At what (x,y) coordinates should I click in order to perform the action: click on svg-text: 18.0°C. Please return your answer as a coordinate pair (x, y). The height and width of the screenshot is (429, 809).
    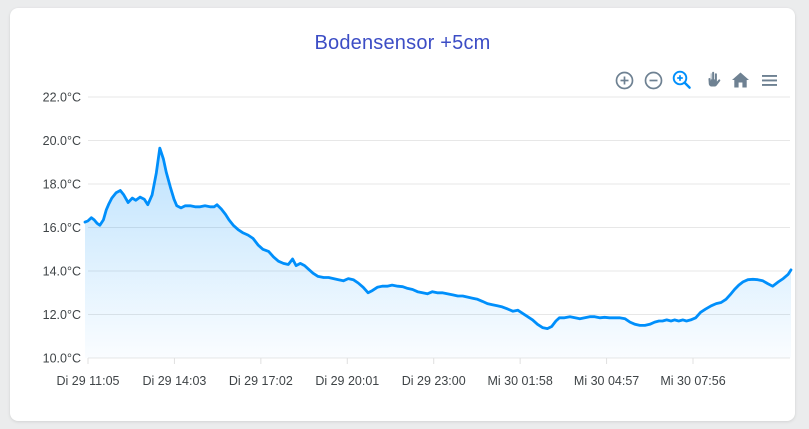
    Looking at the image, I should click on (62, 185).